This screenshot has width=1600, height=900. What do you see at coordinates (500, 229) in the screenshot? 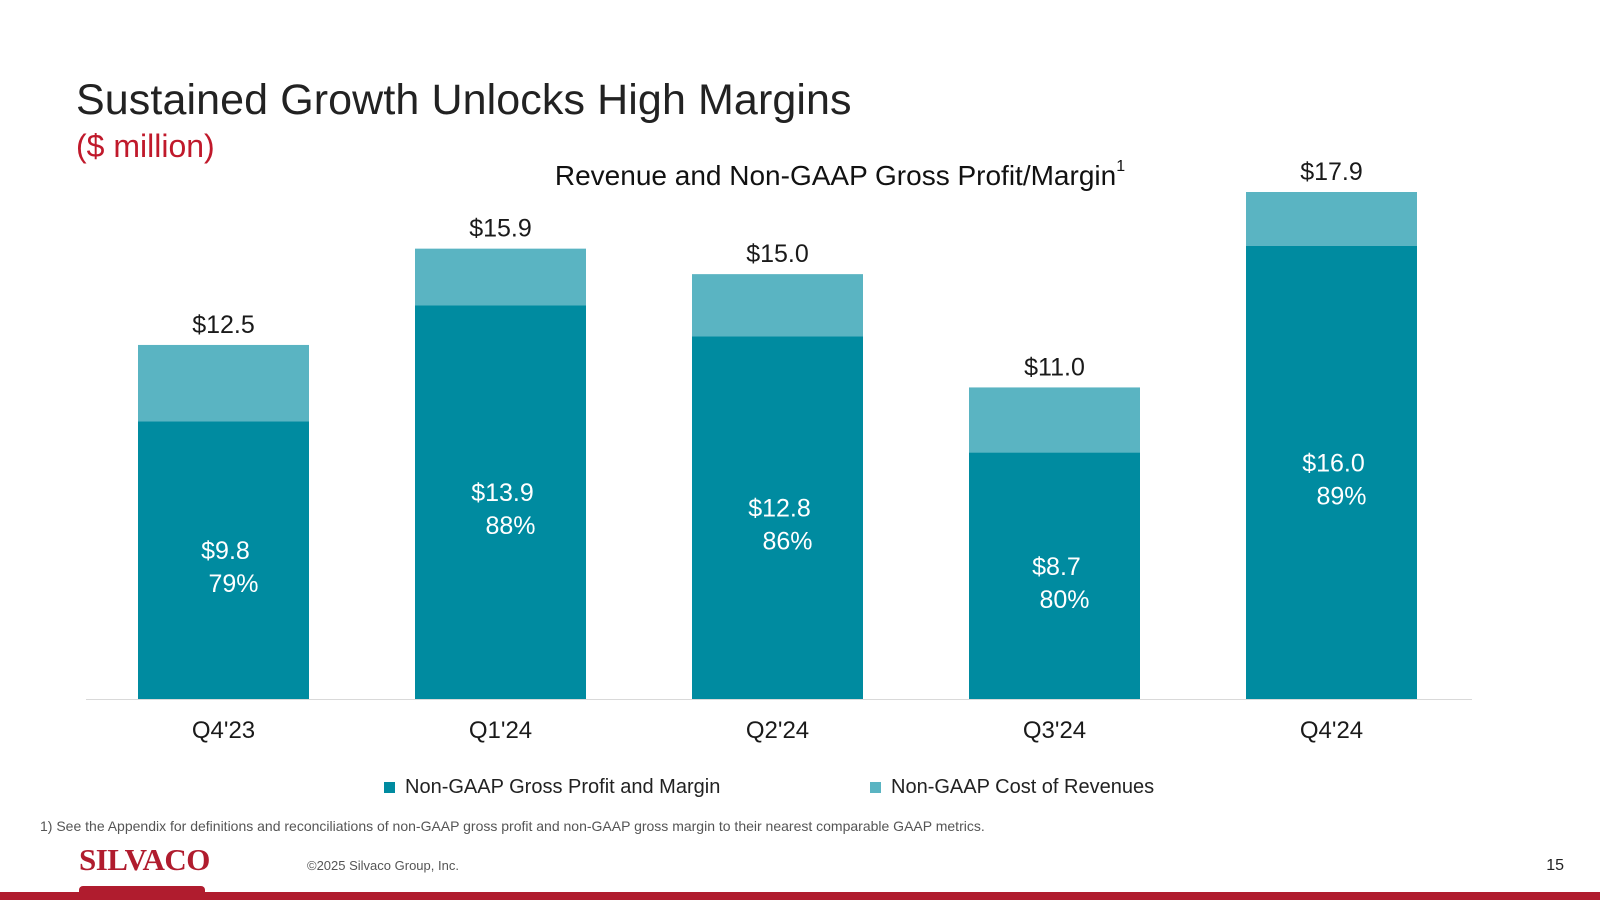
I see `total-revenue-label: $15.9` at bounding box center [500, 229].